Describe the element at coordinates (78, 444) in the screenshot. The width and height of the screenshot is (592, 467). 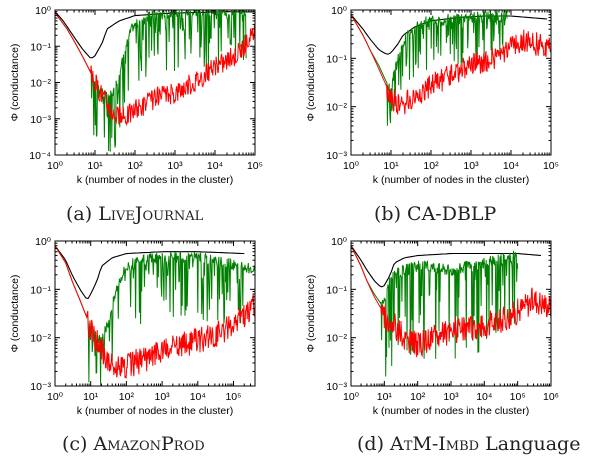
I see `caption-c-prefix: (c)` at that location.